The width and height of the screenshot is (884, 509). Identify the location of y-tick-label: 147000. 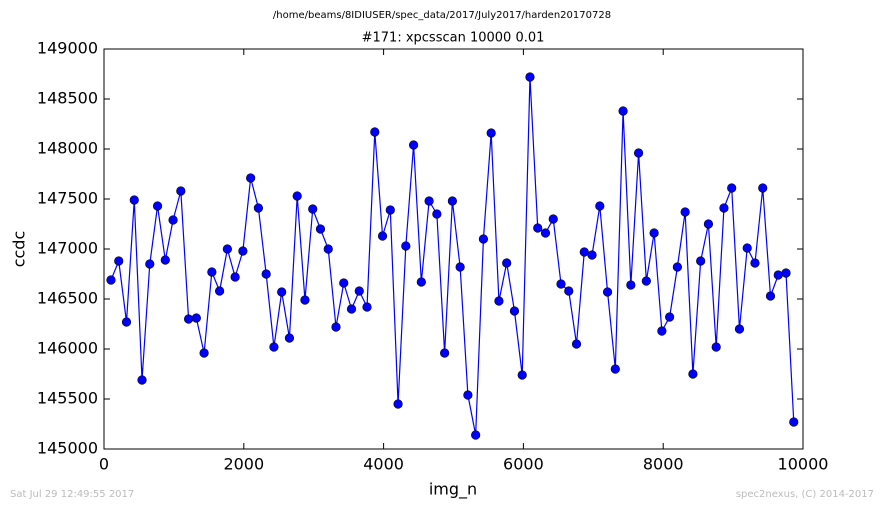
(67, 248).